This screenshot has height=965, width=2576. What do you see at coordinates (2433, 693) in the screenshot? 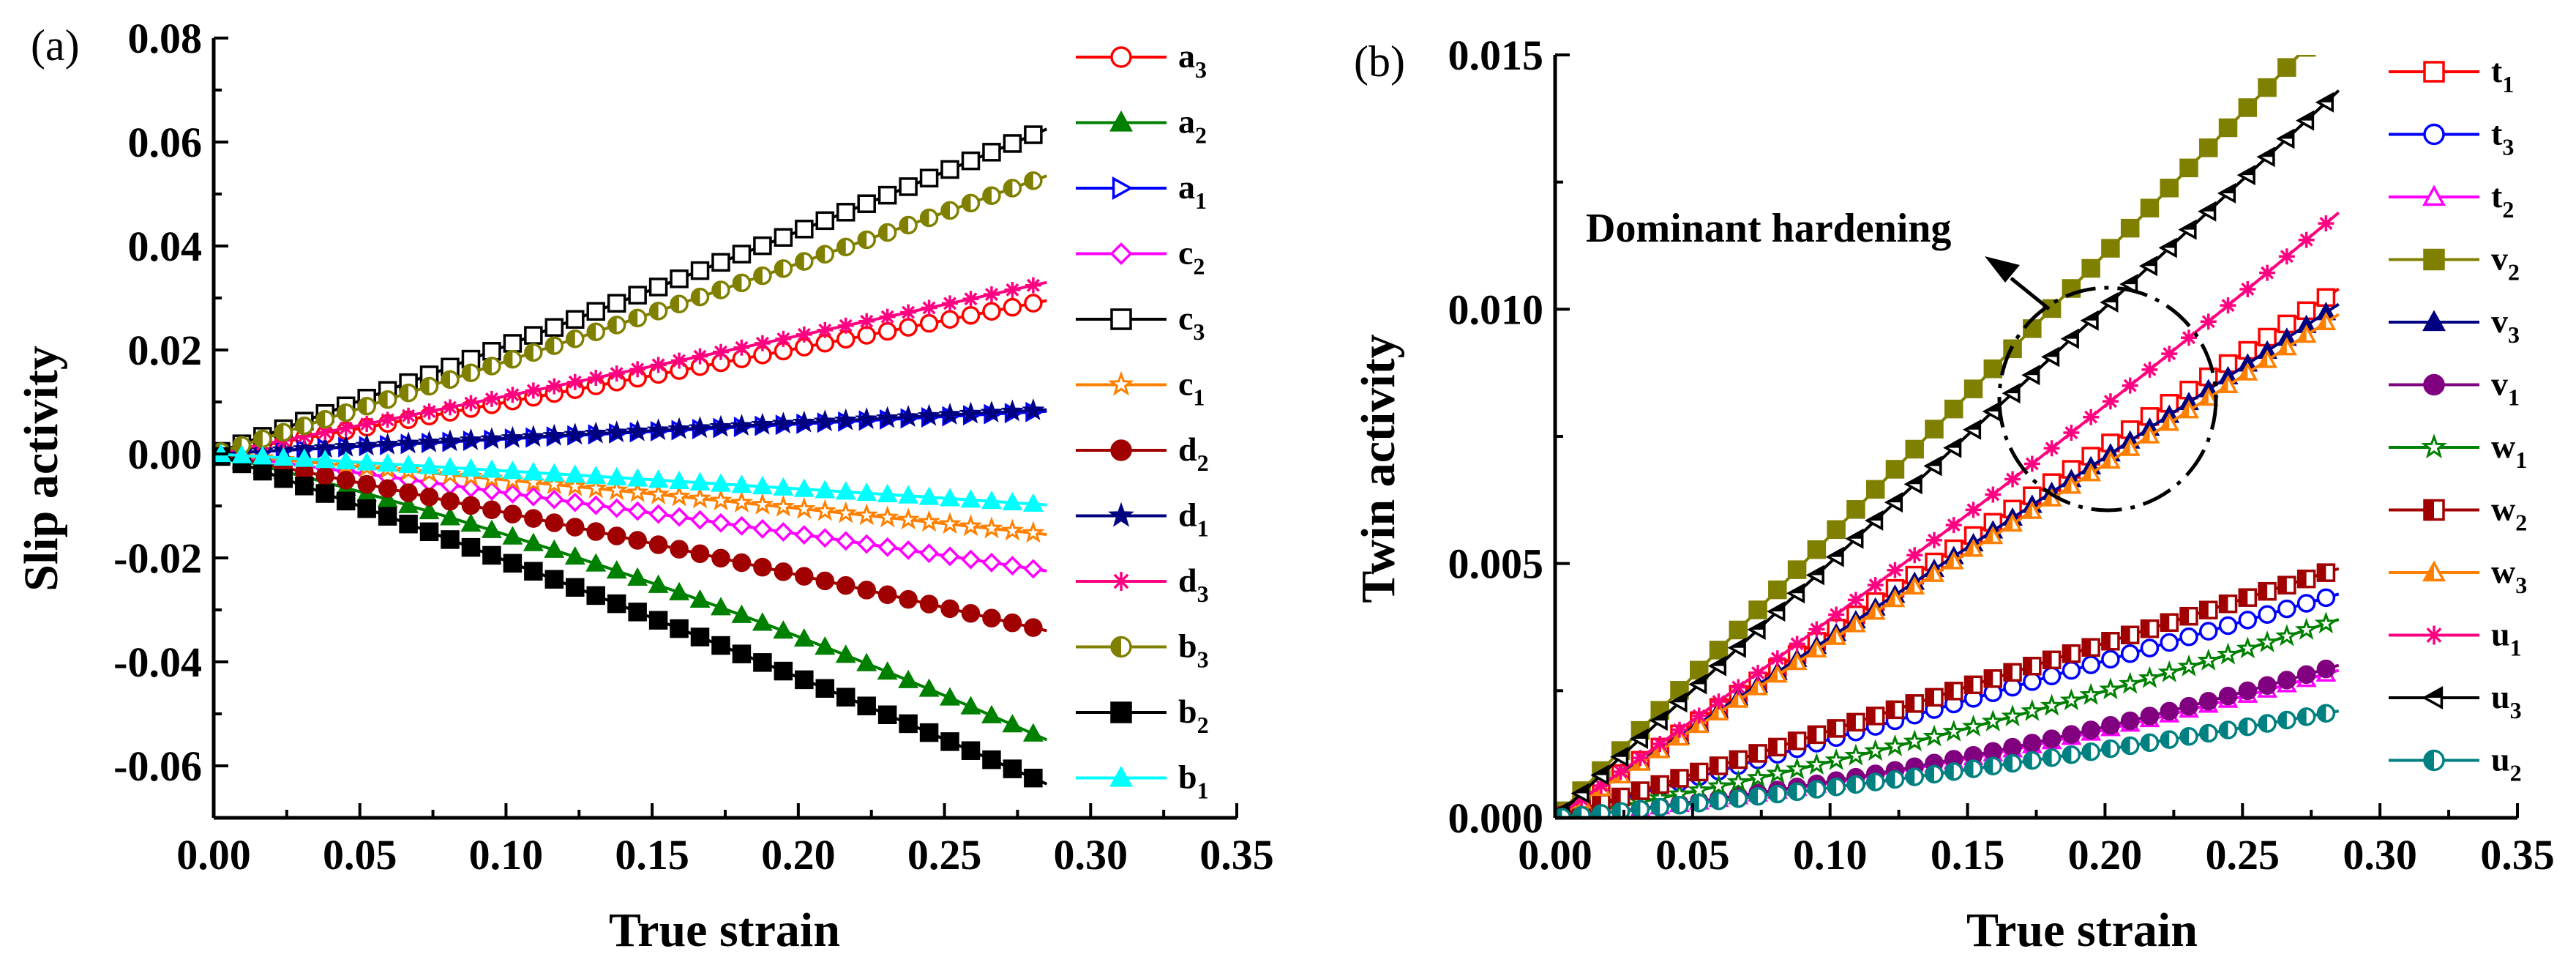
I see `legend-marker-half` at bounding box center [2433, 693].